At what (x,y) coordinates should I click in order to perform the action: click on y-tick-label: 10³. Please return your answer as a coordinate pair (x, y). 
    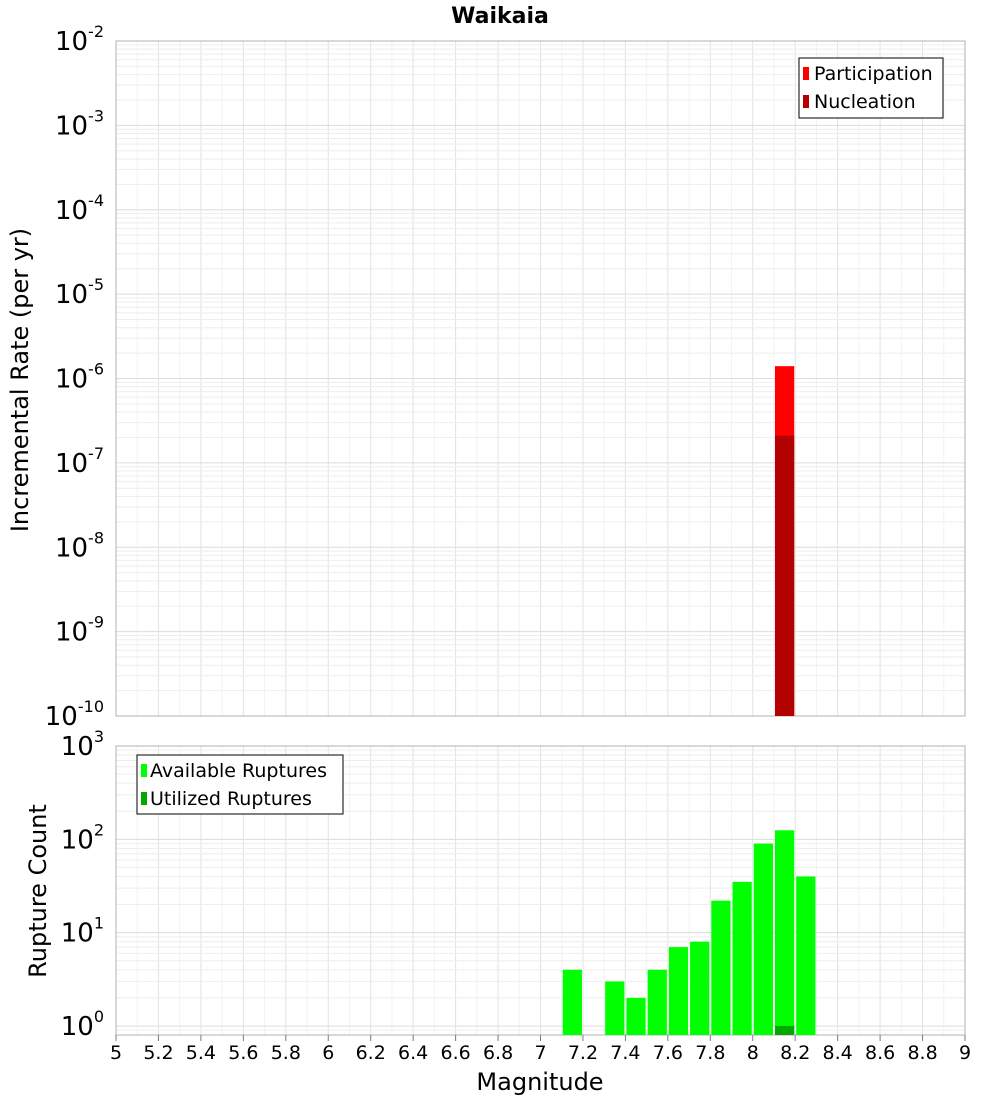
    Looking at the image, I should click on (82, 744).